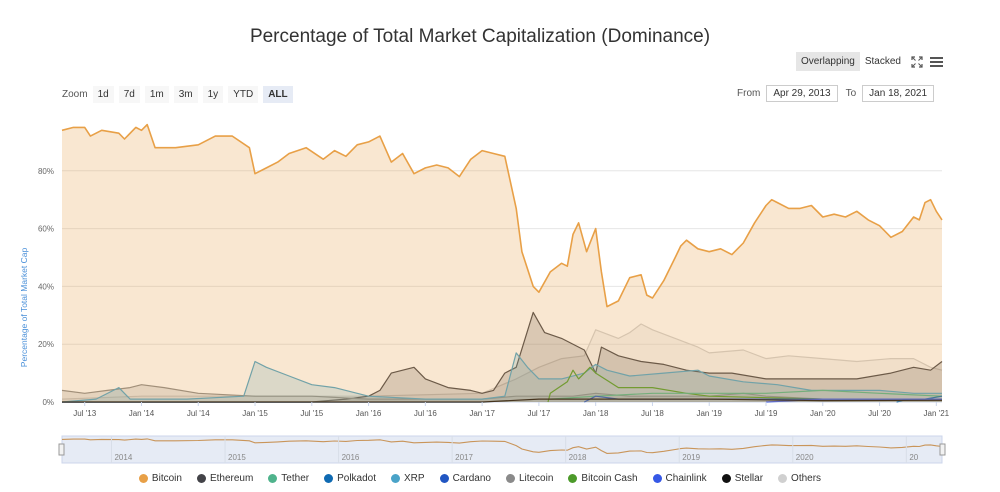 The height and width of the screenshot is (492, 1000). I want to click on hamburger-menu-icon, so click(936, 62).